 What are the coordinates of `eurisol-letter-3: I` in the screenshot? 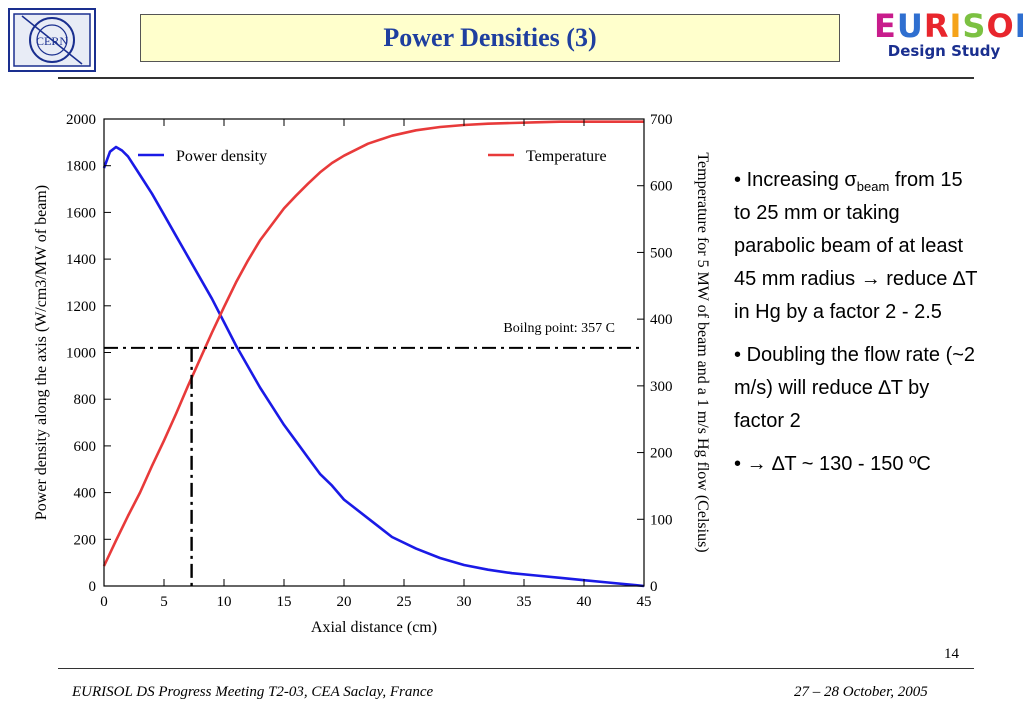 It's located at (956, 26).